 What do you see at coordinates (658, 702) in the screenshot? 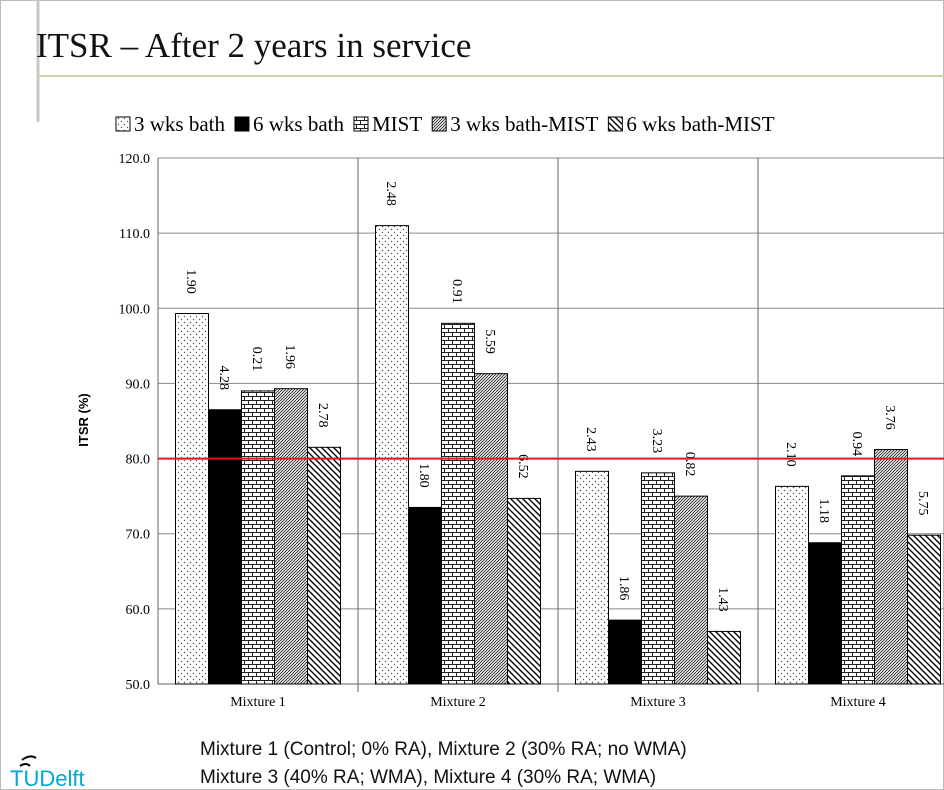
I see `x-tick-label: Mixture 3` at bounding box center [658, 702].